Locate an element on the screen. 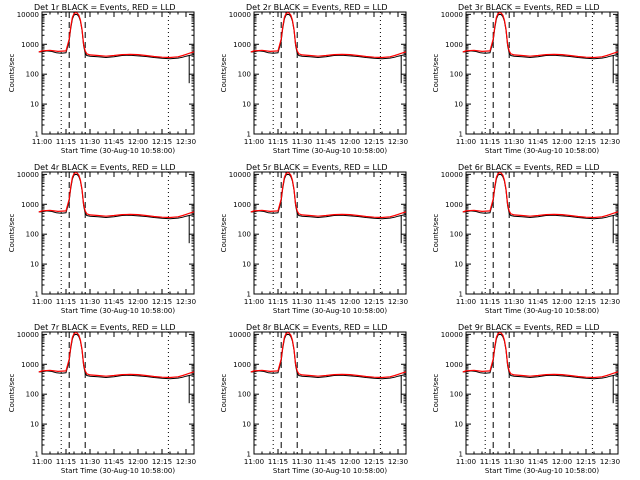 This screenshot has width=640, height=480. panel-title: Det 9r BLACK = Events, RED = LLD is located at coordinates (529, 327).